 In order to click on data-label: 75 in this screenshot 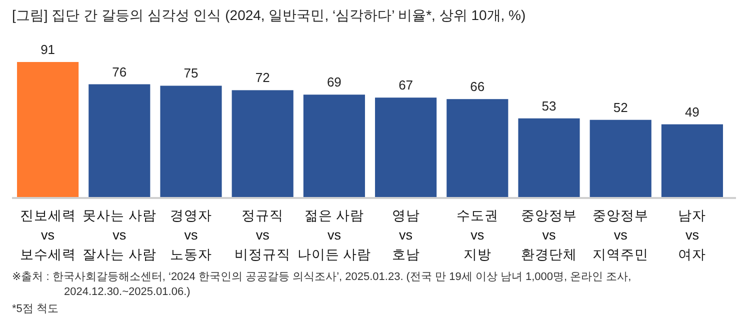, I will do `click(191, 73)`.